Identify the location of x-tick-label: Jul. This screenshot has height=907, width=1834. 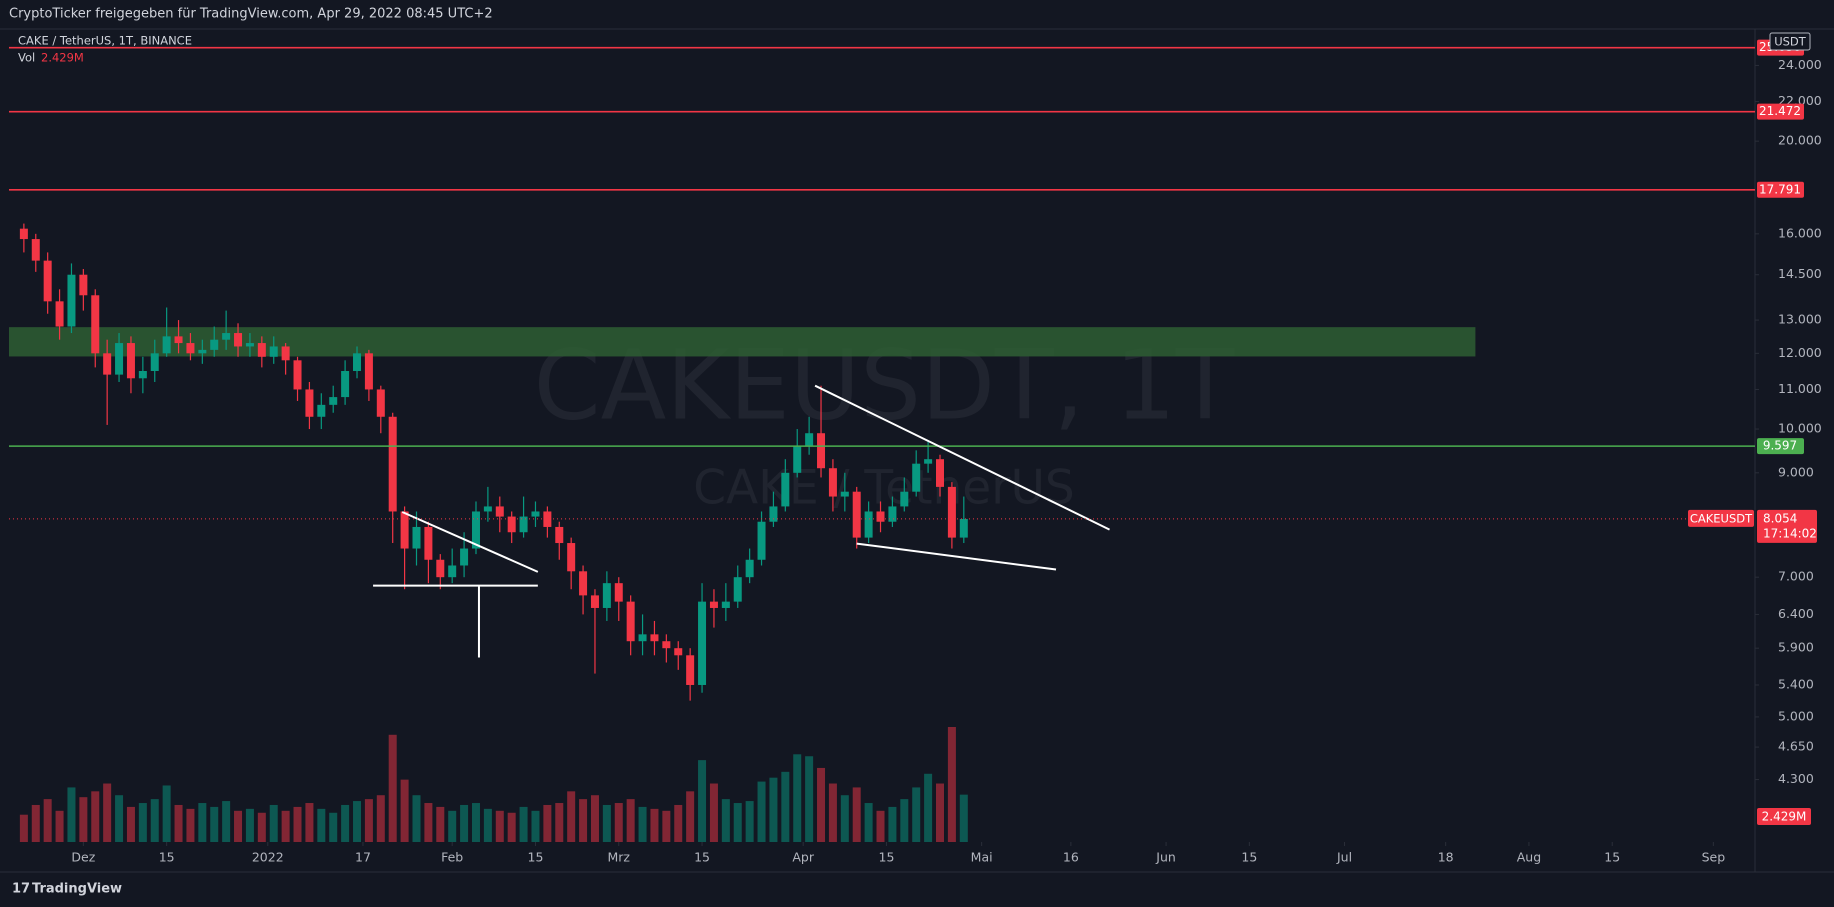
(1344, 857).